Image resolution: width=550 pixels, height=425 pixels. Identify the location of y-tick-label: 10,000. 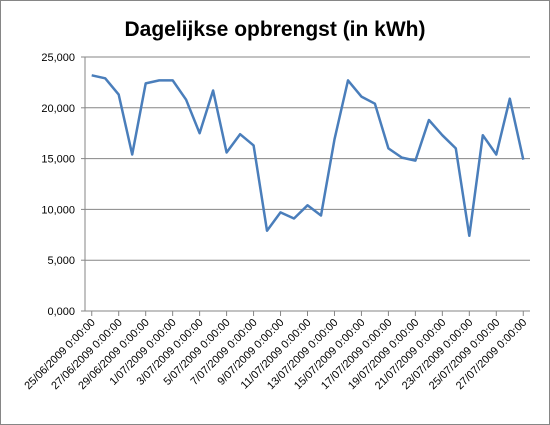
(58, 210).